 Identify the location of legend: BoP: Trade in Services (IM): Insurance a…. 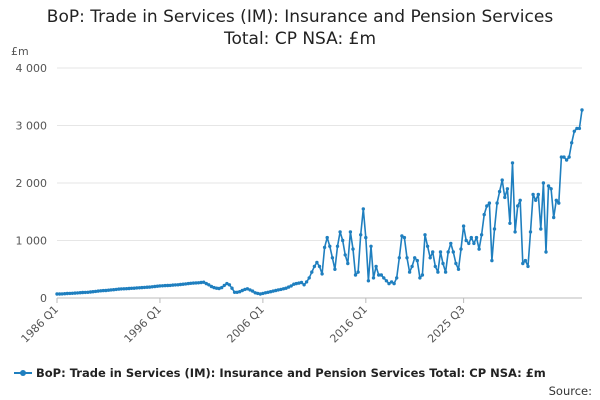
(280, 373).